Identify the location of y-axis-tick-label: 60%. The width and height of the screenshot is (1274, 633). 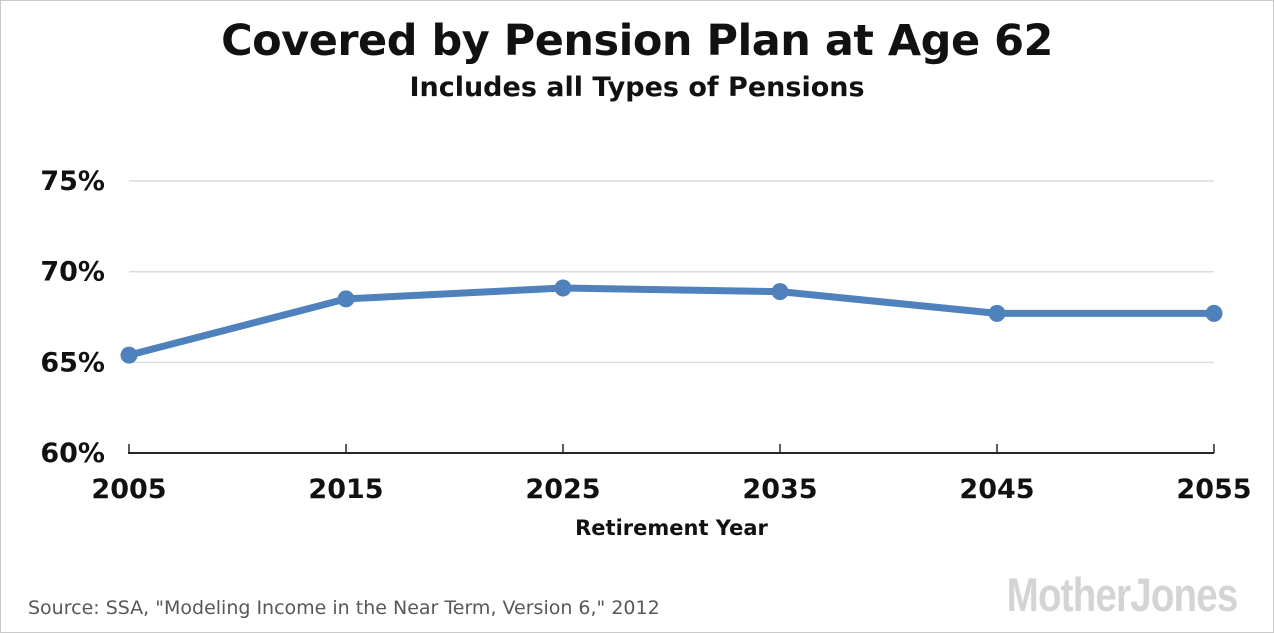
(72, 453).